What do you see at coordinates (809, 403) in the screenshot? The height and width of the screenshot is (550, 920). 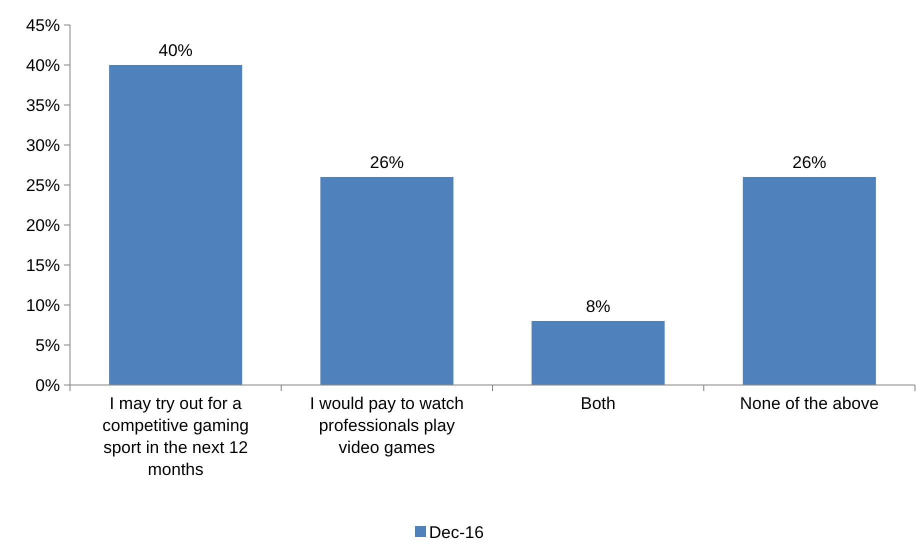 I see `x-tick-label: None of the above` at bounding box center [809, 403].